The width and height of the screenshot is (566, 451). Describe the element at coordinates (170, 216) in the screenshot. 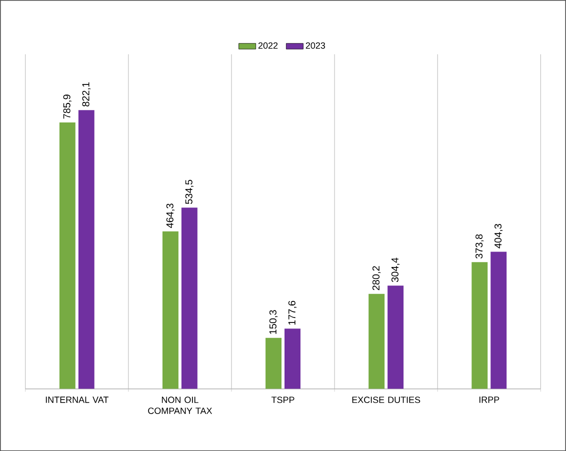

I see `data-label: 464,3` at that location.